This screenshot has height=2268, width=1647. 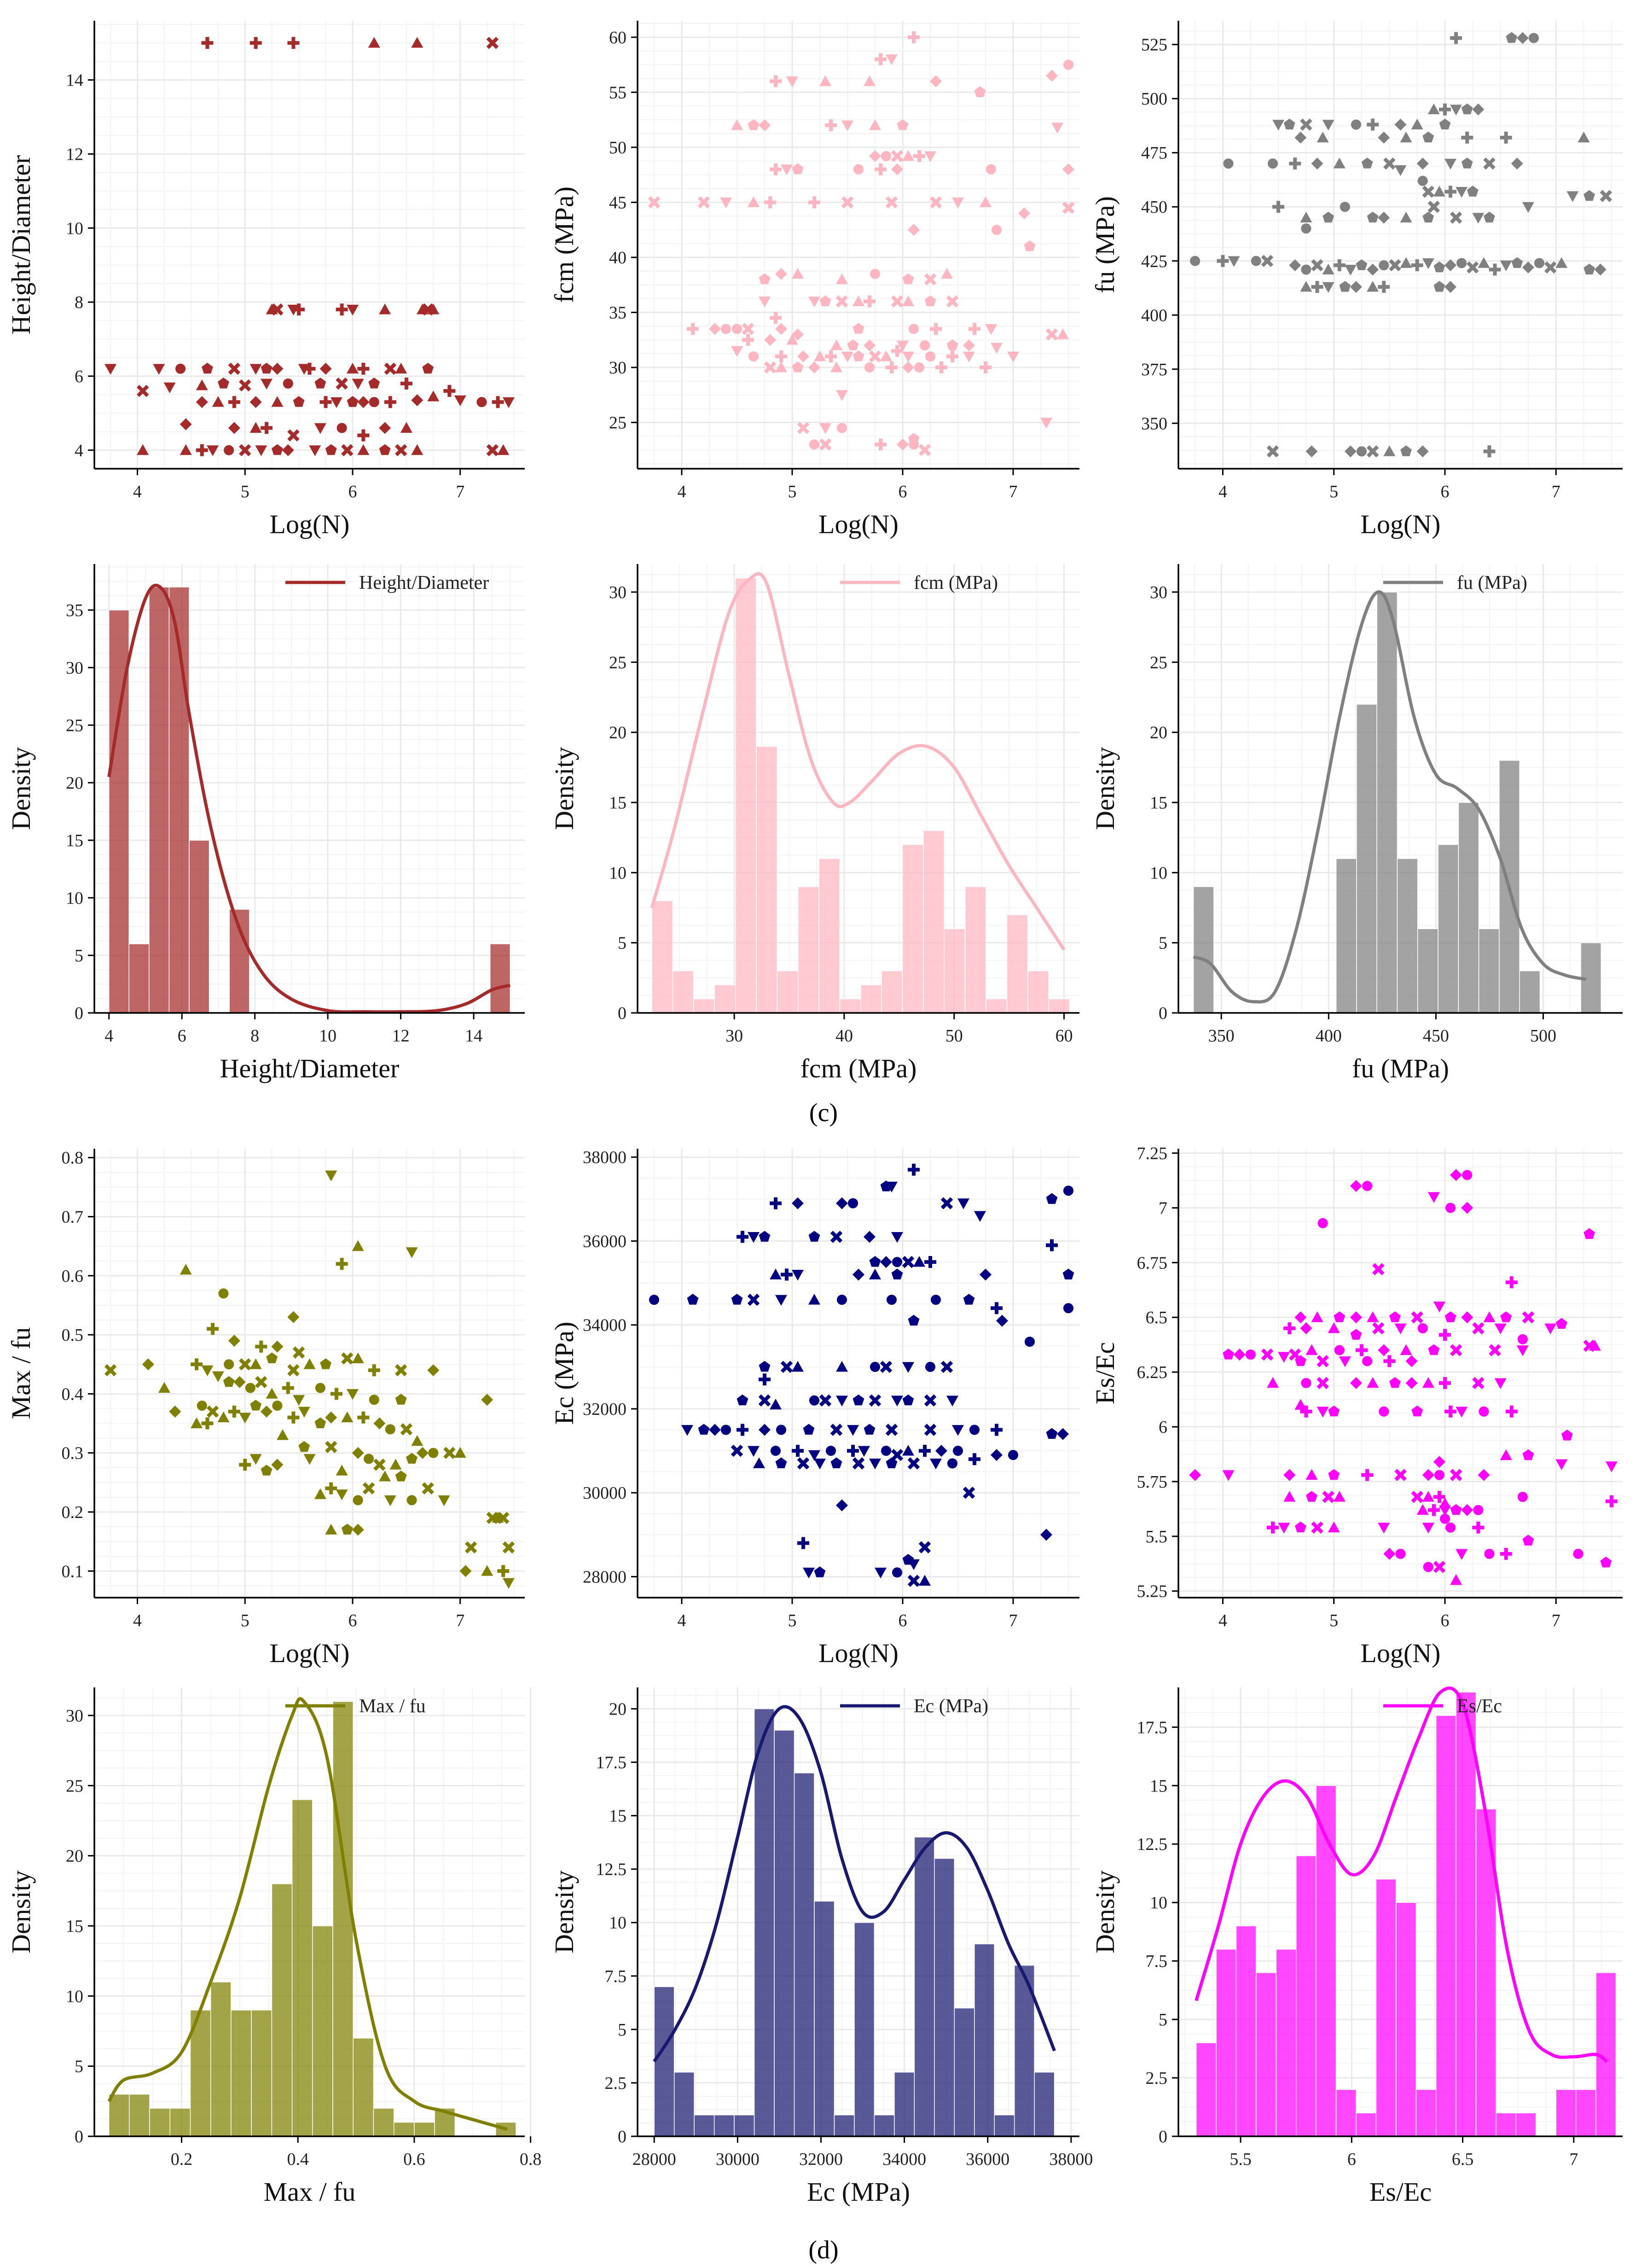 What do you see at coordinates (73, 1572) in the screenshot?
I see `y-tick-label: 0.1` at bounding box center [73, 1572].